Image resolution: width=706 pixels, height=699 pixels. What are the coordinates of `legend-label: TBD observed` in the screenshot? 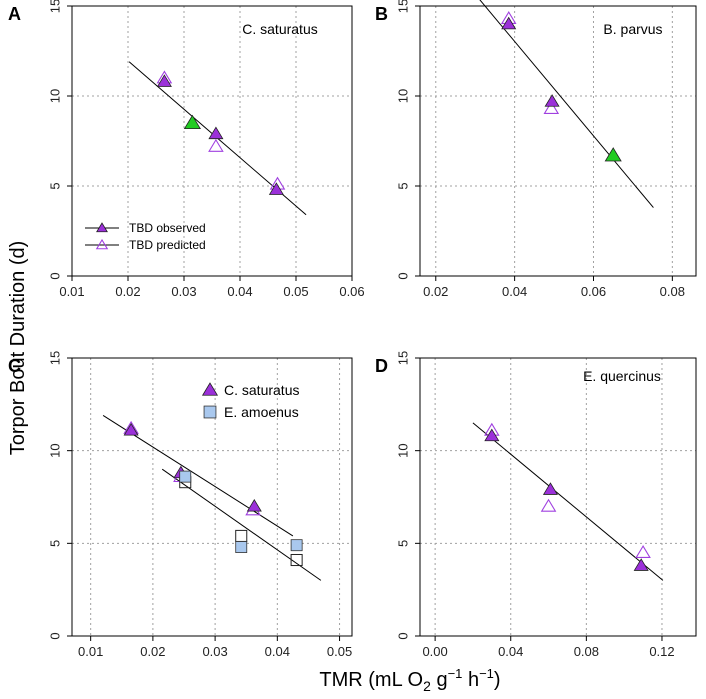 It's located at (167, 228).